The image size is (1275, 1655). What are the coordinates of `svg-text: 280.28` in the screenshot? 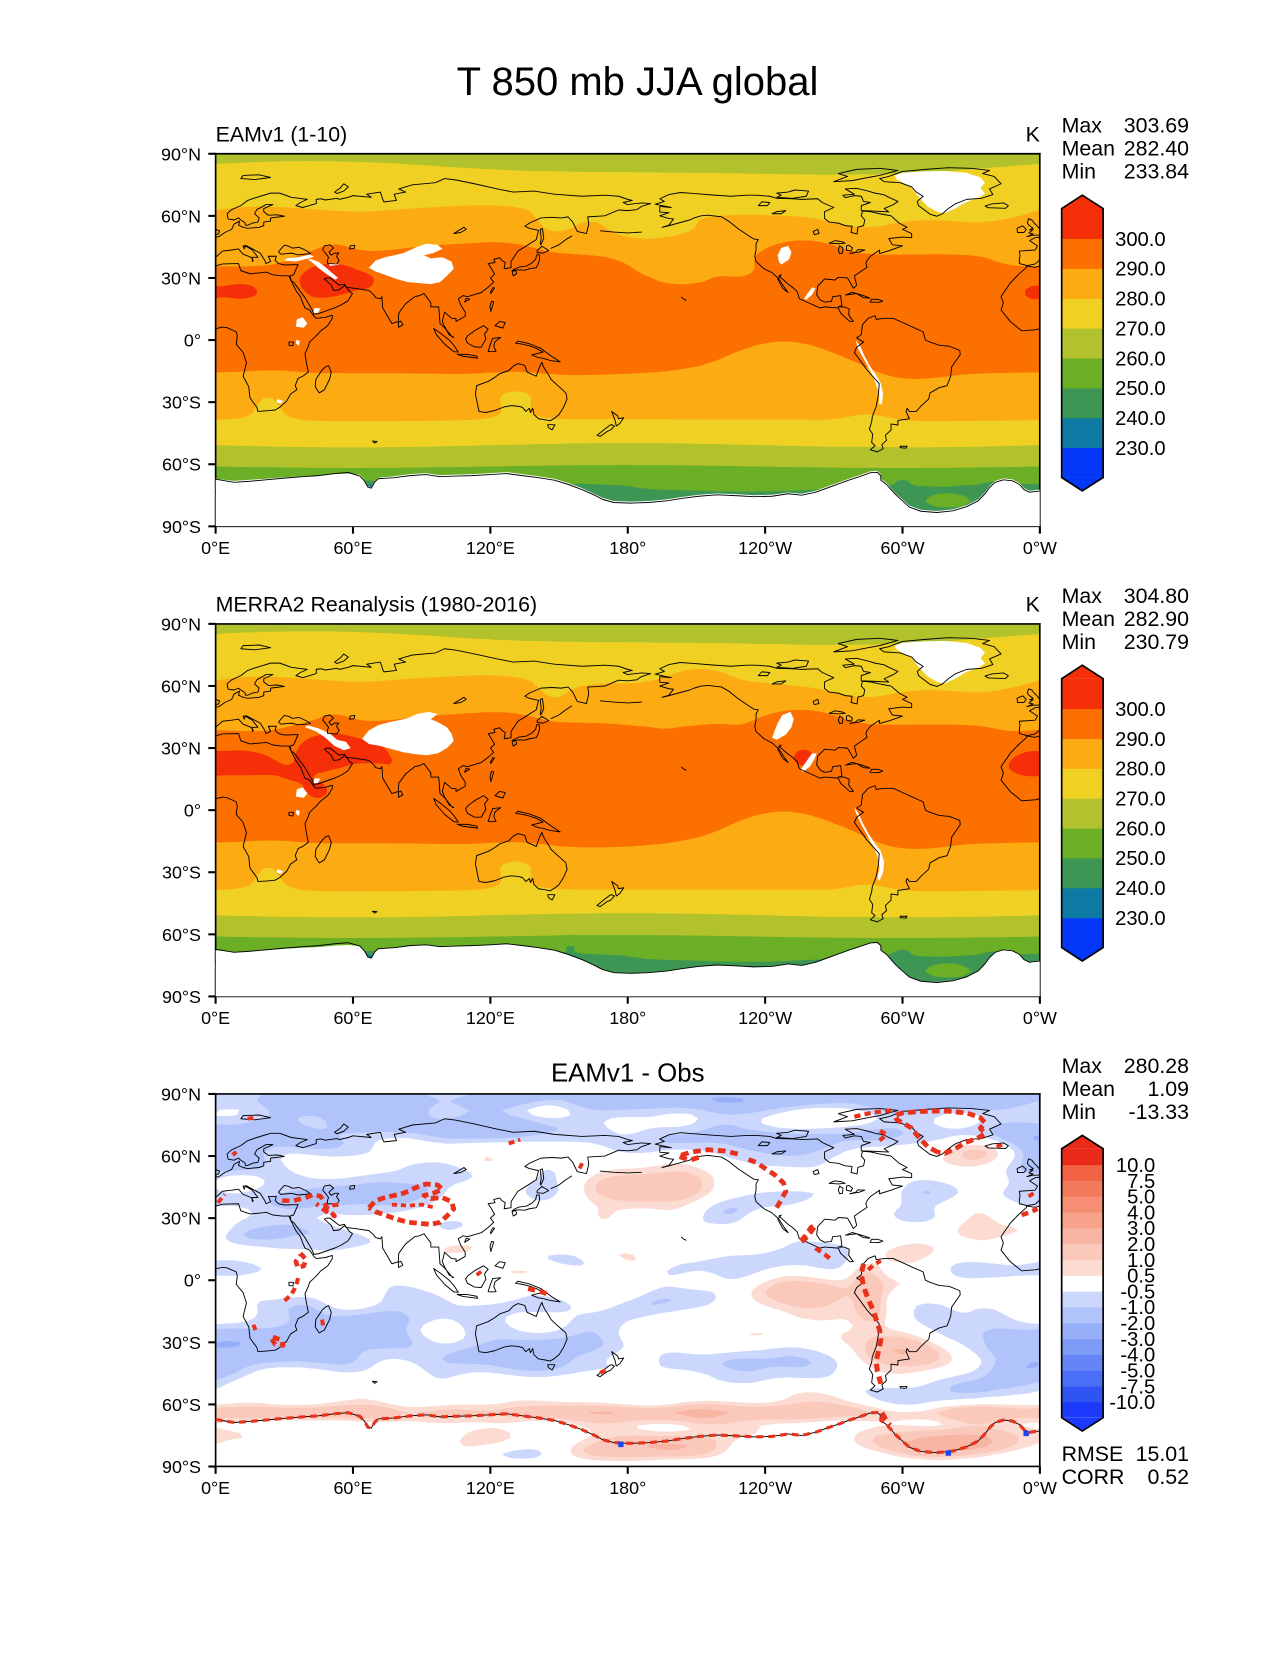 It's located at (1156, 1066).